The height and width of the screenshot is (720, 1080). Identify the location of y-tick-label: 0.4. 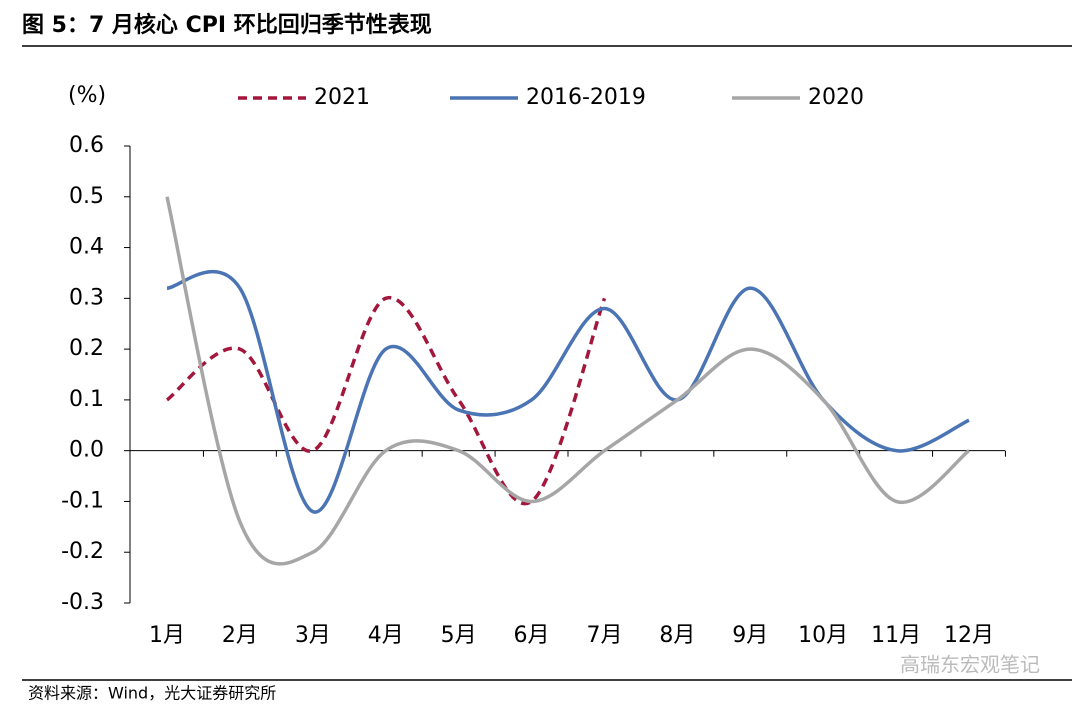
(86, 247).